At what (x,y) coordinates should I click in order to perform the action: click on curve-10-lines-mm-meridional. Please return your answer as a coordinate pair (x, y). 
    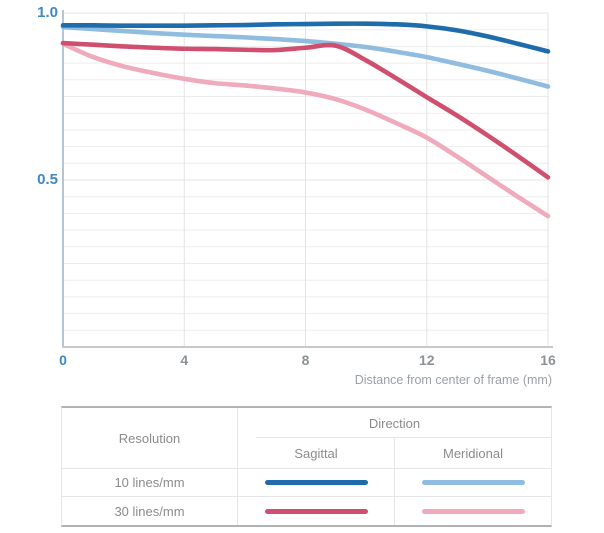
    Looking at the image, I should click on (305, 56).